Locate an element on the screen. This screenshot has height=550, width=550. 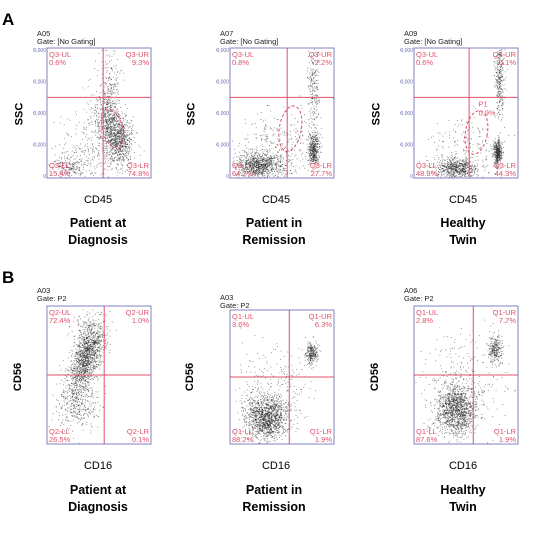
plot-caption: Patient at Diagnosis is located at coordinates (98, 232).